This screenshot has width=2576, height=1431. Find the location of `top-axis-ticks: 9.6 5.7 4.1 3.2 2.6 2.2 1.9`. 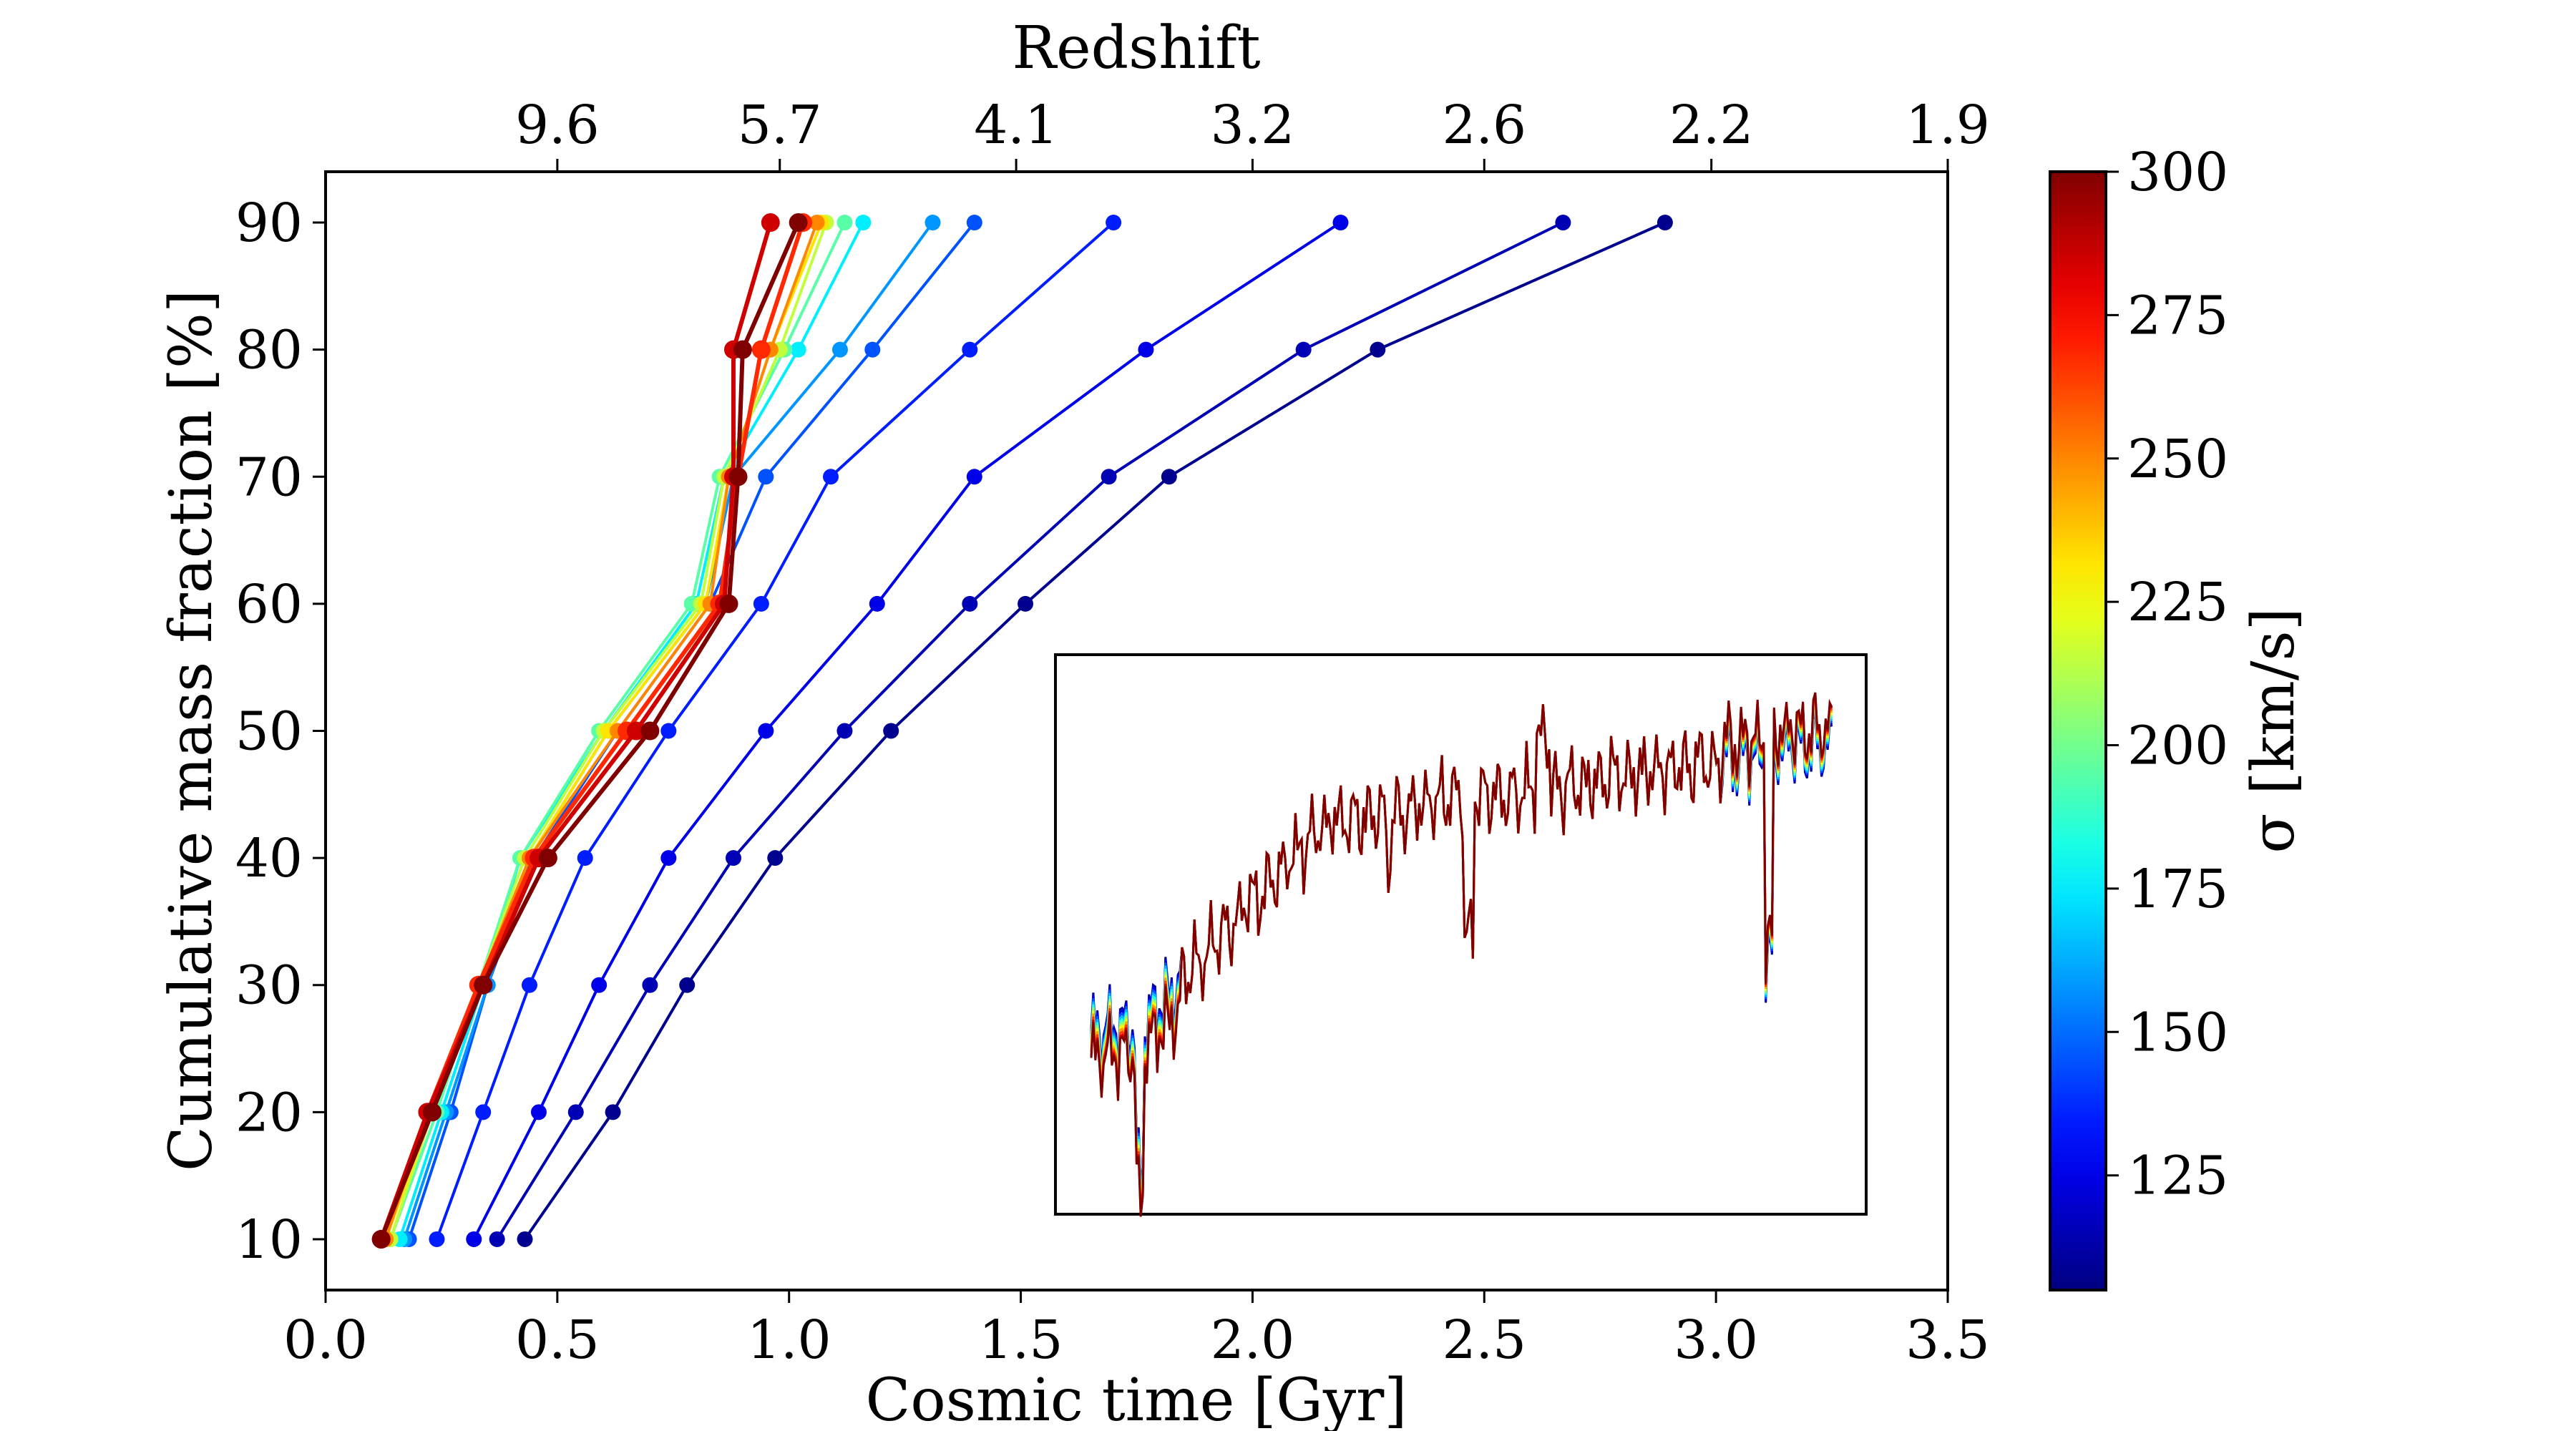

top-axis-ticks: 9.6 5.7 4.1 3.2 2.6 2.2 1.9 is located at coordinates (1252, 133).